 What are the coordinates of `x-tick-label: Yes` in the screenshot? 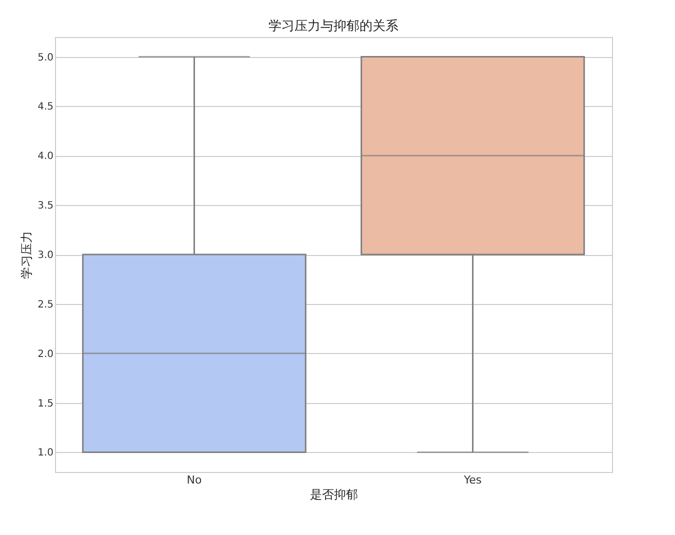 It's located at (472, 480).